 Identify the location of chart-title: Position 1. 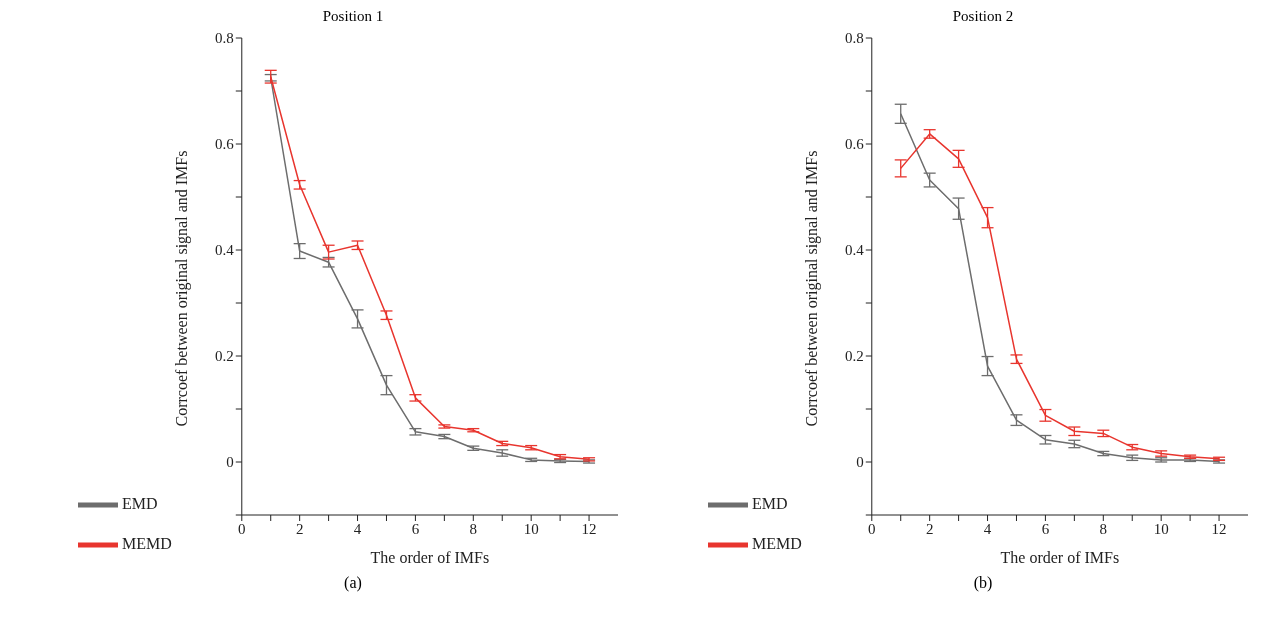
(353, 17).